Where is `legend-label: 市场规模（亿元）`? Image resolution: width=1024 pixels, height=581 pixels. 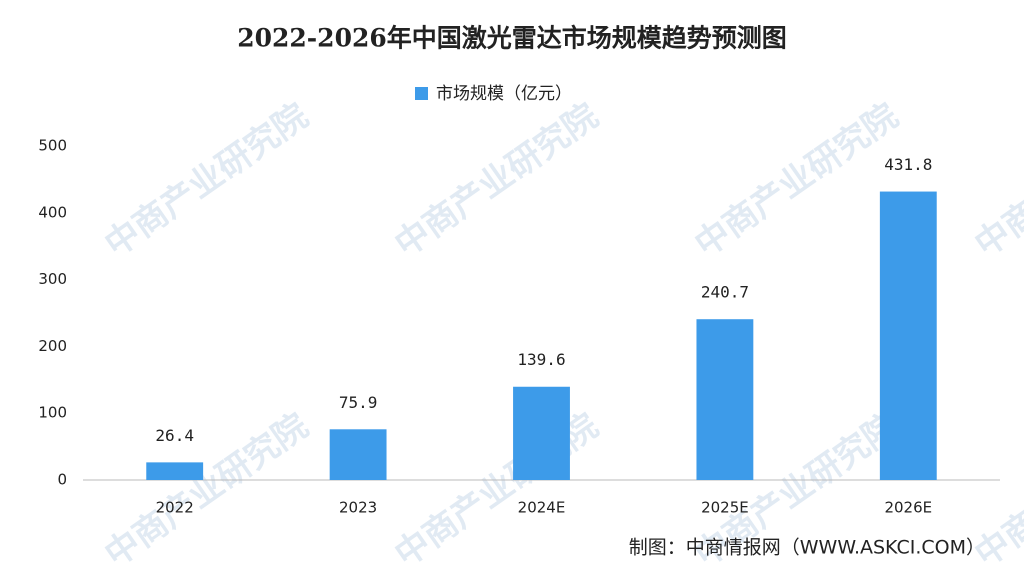
legend-label: 市场规模（亿元） is located at coordinates (504, 94).